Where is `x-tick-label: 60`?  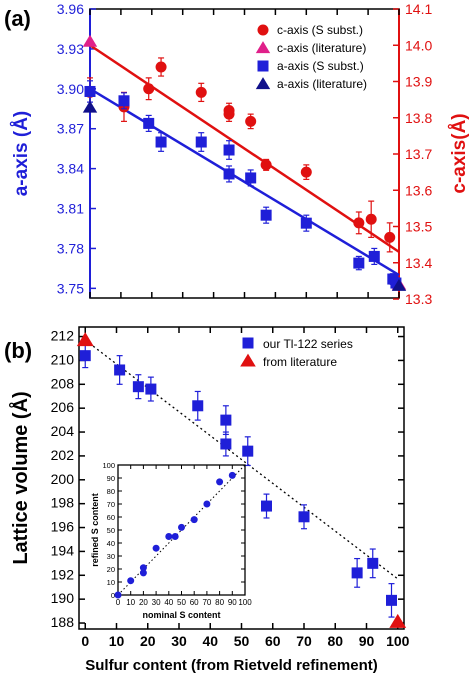
x-tick-label: 60 is located at coordinates (273, 641).